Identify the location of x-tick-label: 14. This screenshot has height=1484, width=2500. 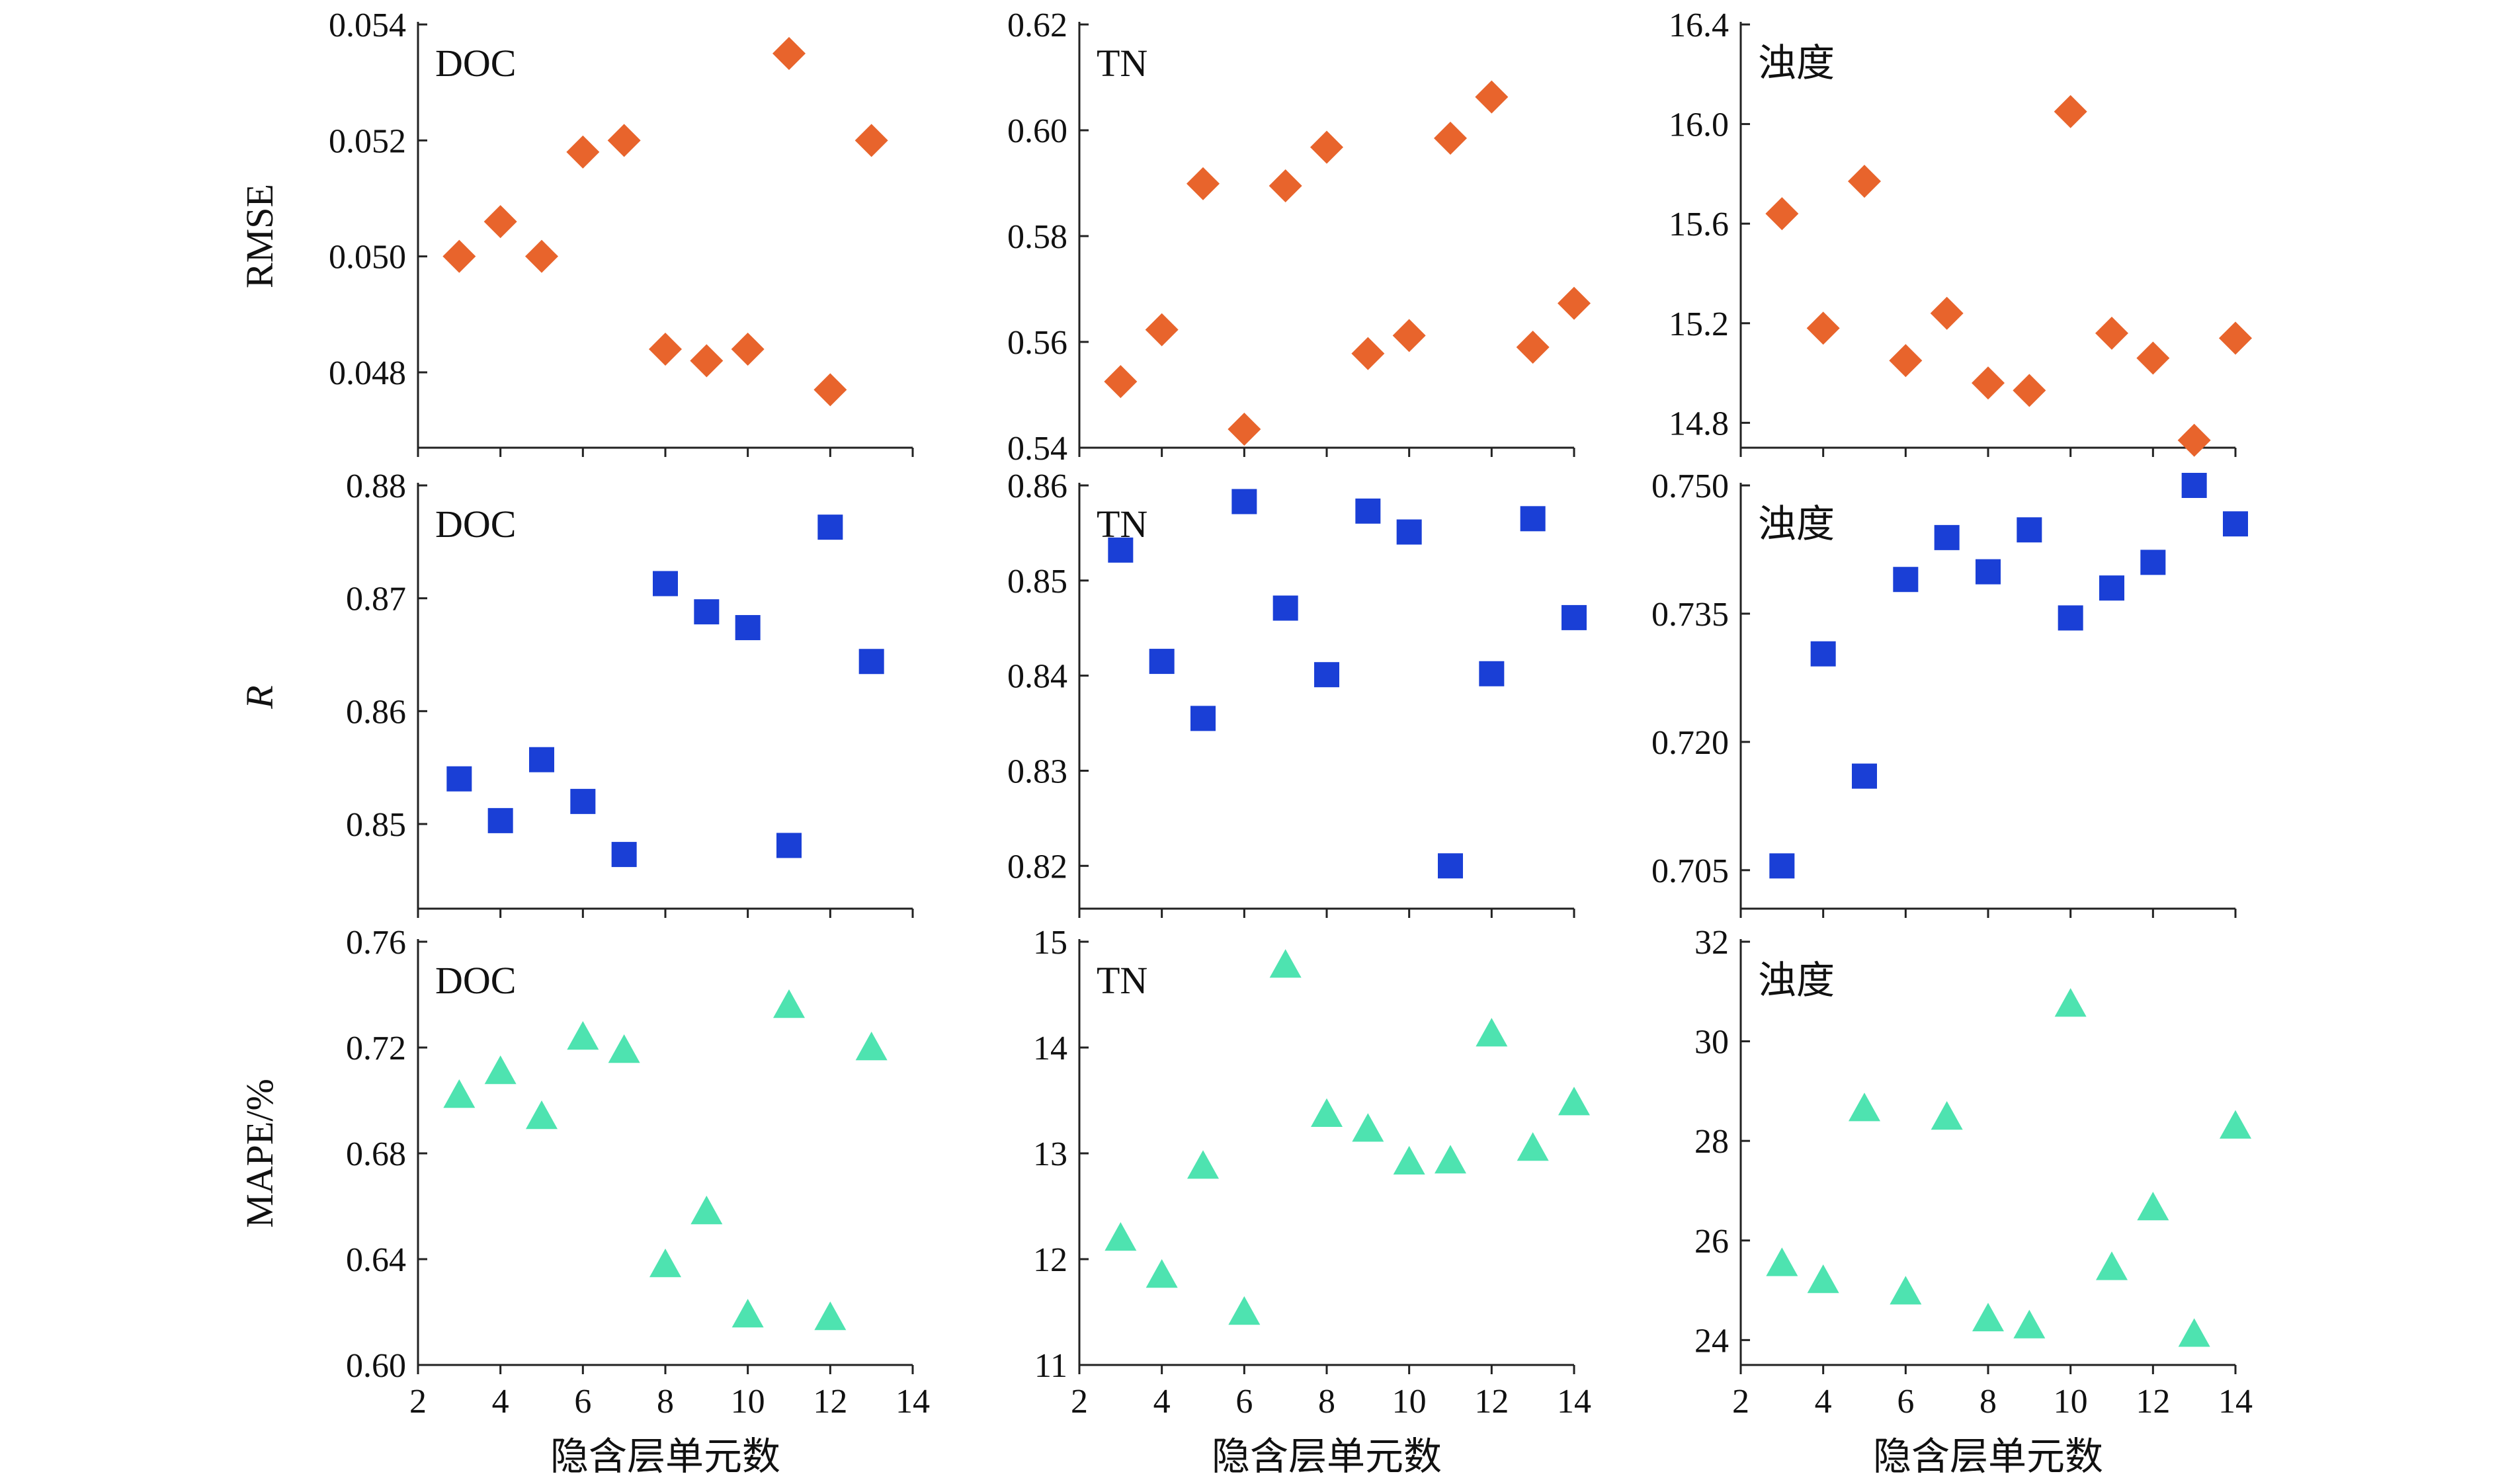
(1574, 1402).